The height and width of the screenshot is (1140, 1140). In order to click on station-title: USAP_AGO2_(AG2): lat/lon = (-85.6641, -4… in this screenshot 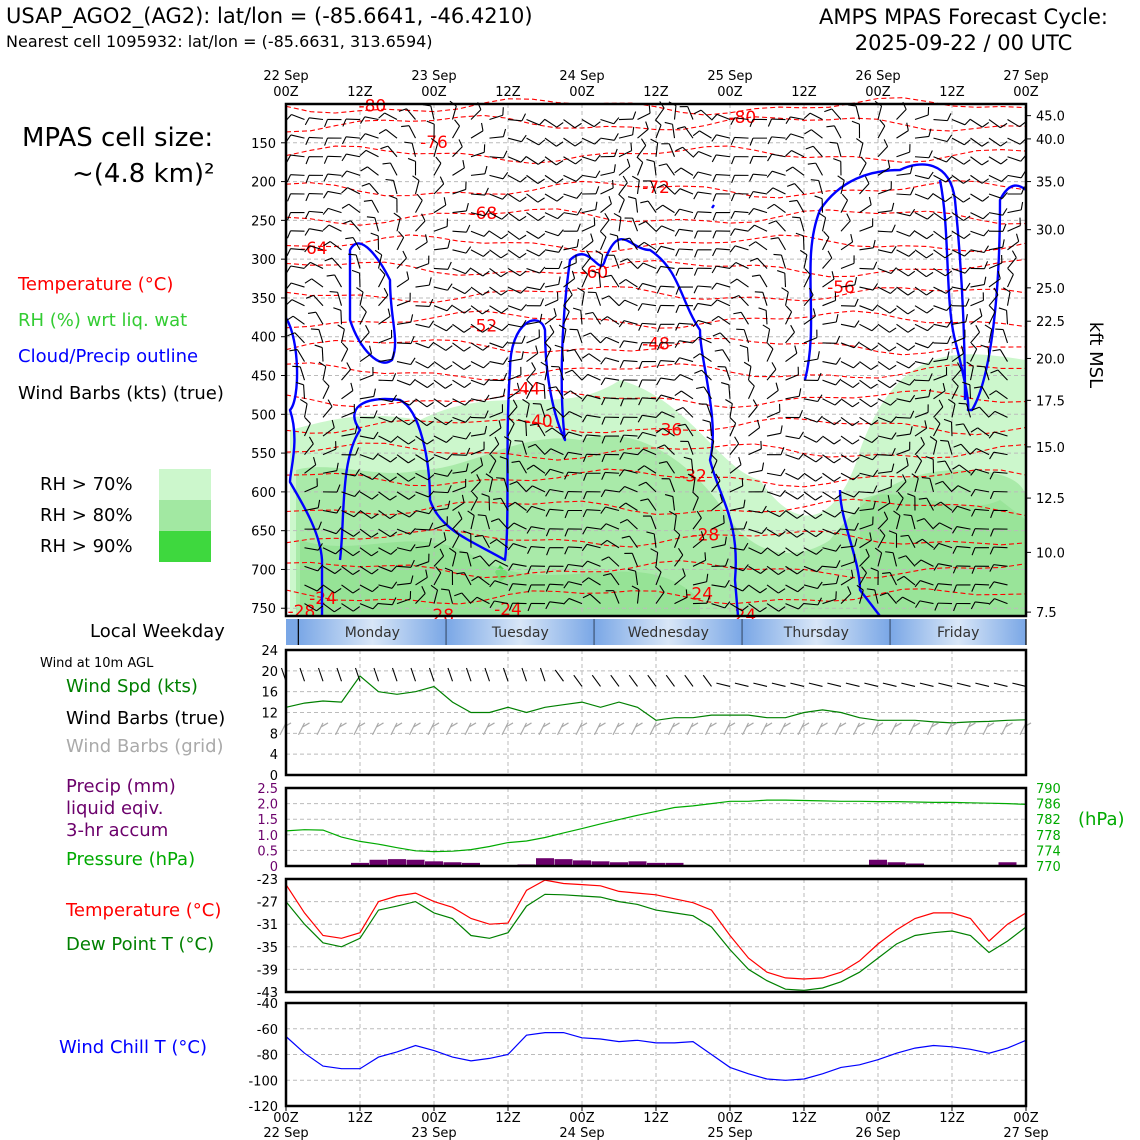, I will do `click(269, 16)`.